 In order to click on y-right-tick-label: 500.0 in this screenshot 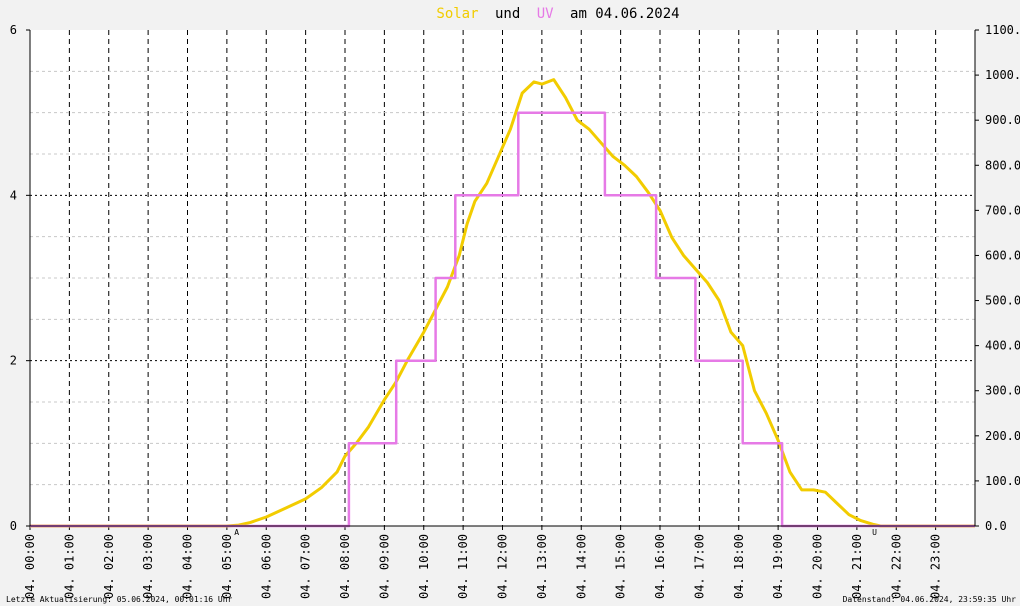, I will do `click(1002, 301)`.